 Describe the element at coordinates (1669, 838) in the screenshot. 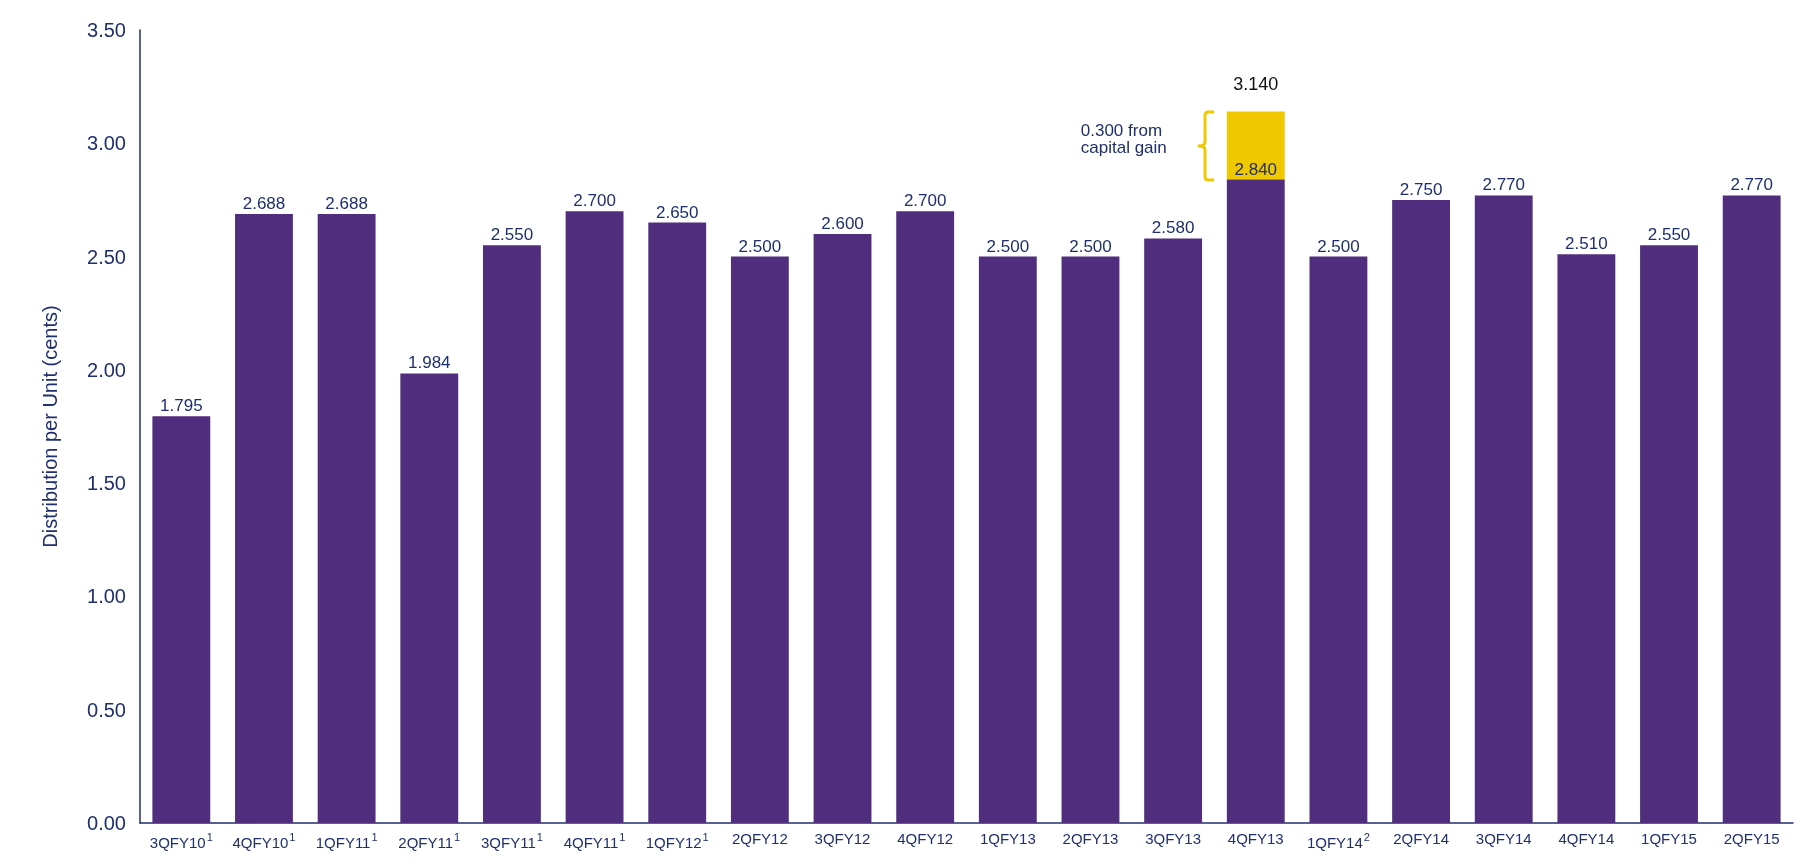

I see `x-tick-label: 1QFY15` at that location.